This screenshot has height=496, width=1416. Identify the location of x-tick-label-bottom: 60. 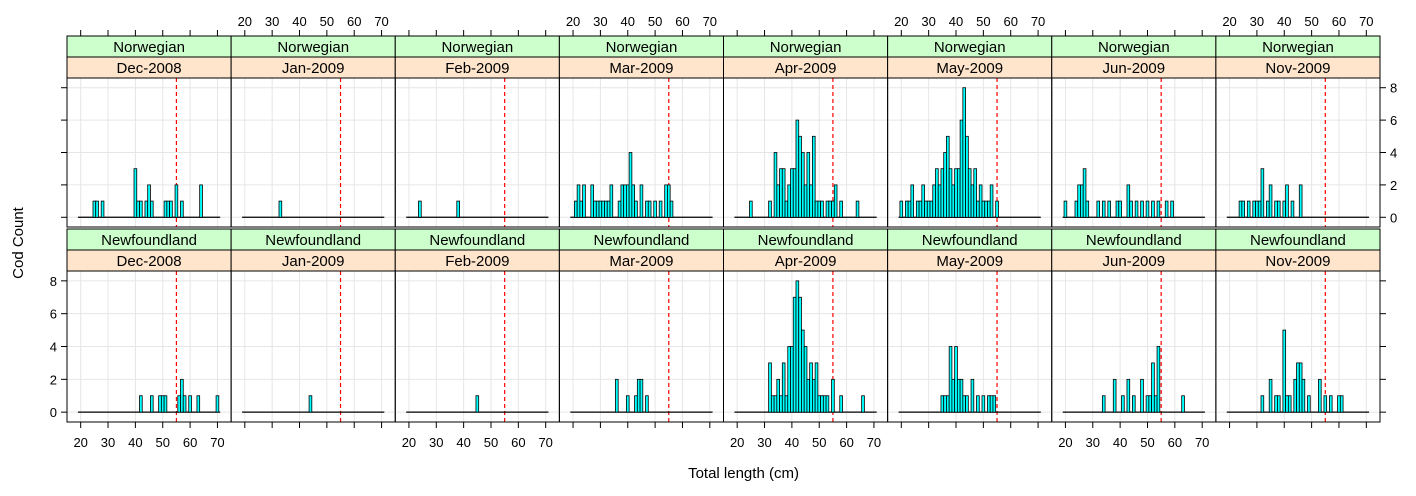
(1175, 442).